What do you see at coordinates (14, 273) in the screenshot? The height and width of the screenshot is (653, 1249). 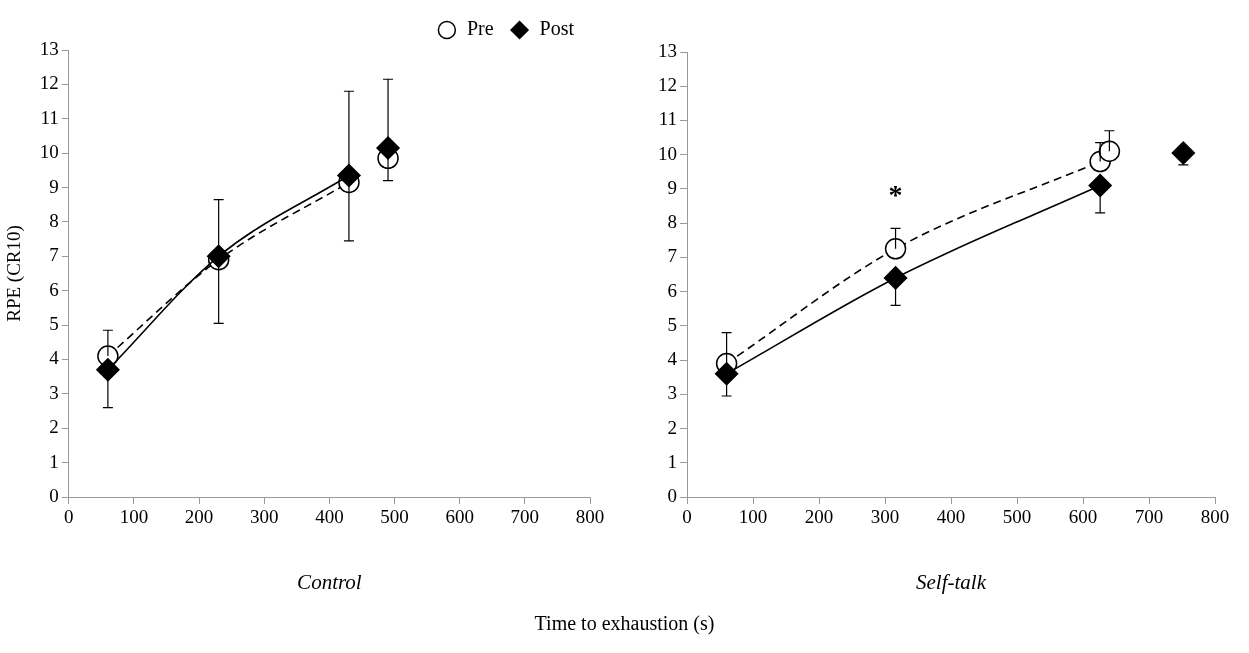 I see `y-axis-title: RPE (CR10)` at bounding box center [14, 273].